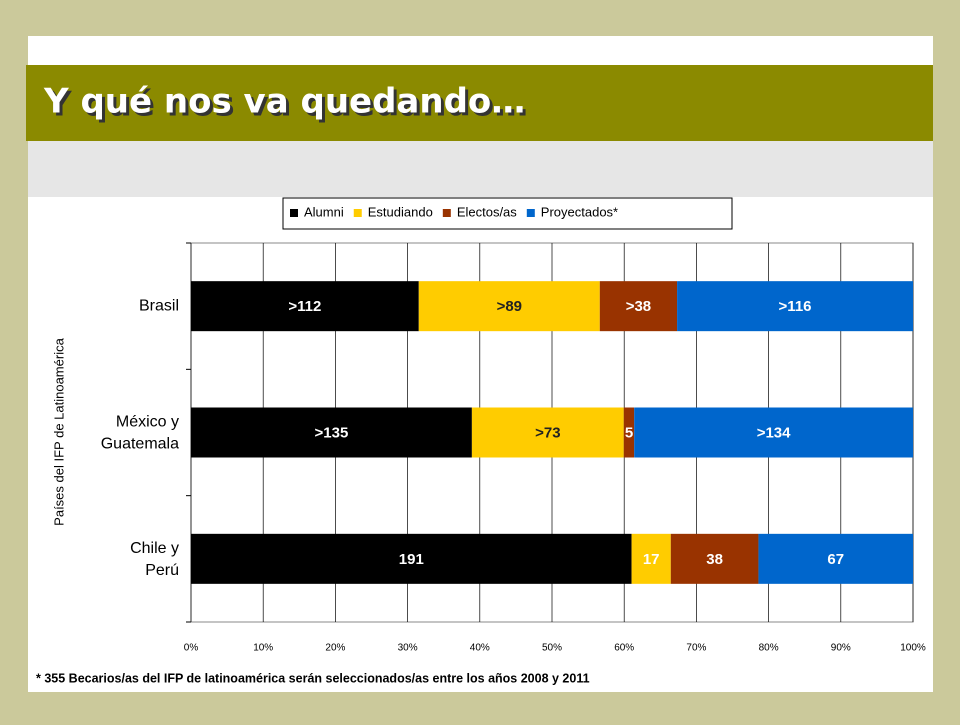  Describe the element at coordinates (841, 648) in the screenshot. I see `x-tick-label: 90%` at that location.